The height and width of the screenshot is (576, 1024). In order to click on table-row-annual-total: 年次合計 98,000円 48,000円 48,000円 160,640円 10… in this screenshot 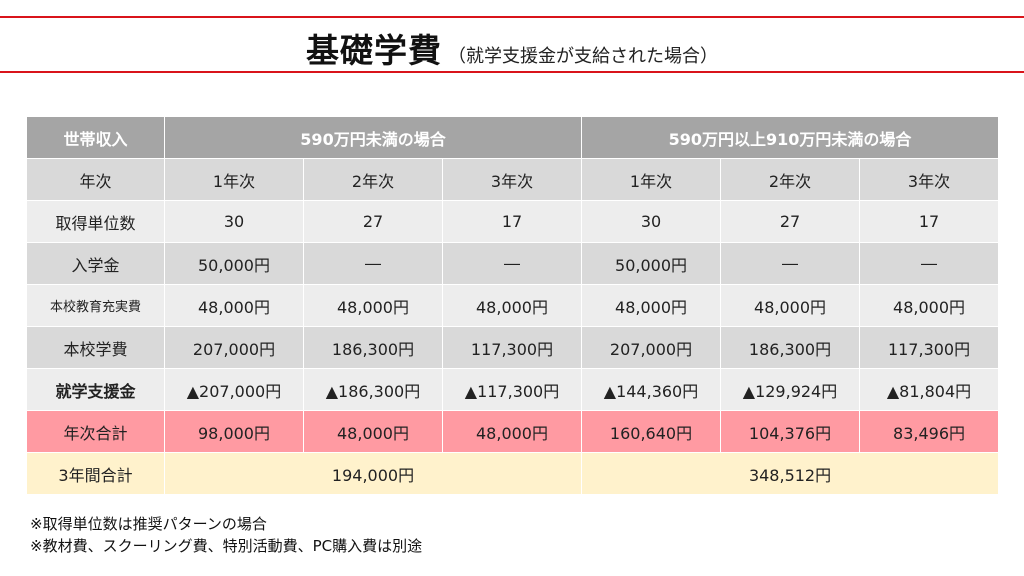, I will do `click(513, 431)`.